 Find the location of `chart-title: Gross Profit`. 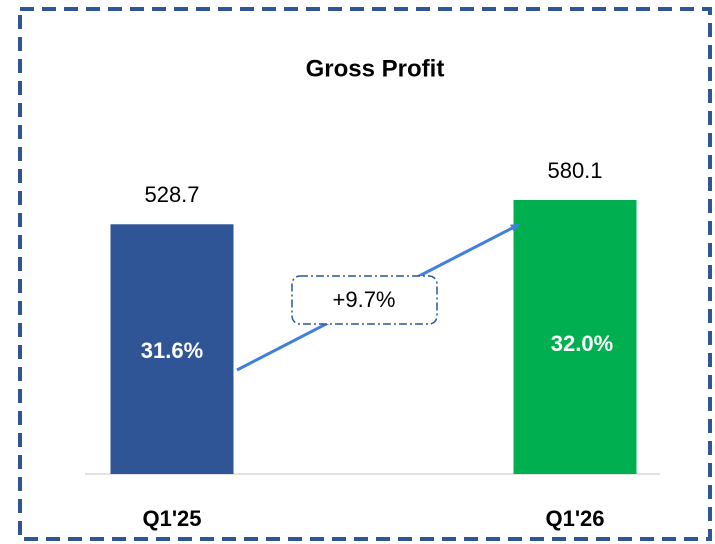

chart-title: Gross Profit is located at coordinates (375, 68).